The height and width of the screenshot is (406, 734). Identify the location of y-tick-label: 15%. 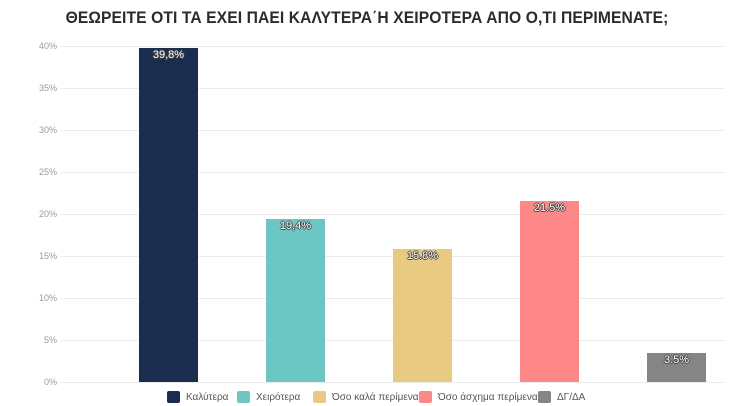
(47, 256).